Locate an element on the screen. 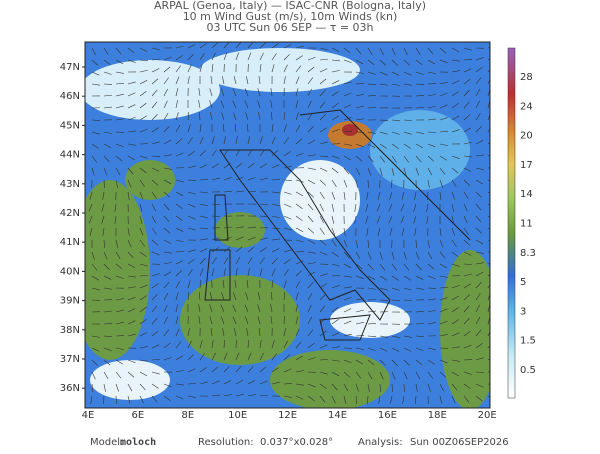 The width and height of the screenshot is (600, 454). lon-label: 8E is located at coordinates (187, 415).